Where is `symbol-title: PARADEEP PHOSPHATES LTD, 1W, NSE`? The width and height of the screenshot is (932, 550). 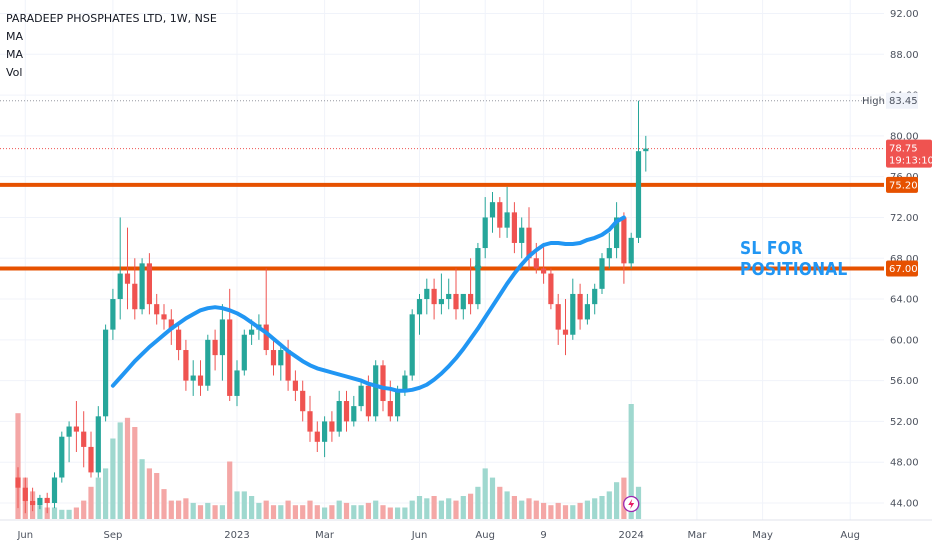 symbol-title: PARADEEP PHOSPHATES LTD, 1W, NSE is located at coordinates (111, 18).